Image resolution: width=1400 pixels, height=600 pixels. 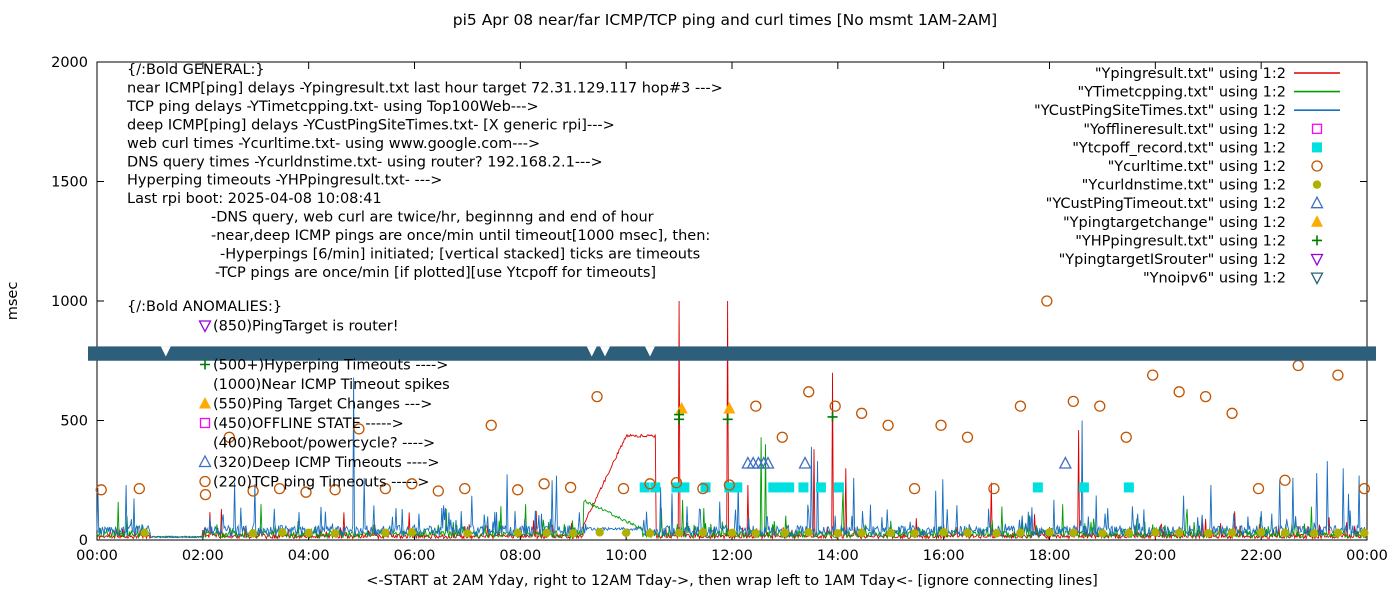 What do you see at coordinates (324, 444) in the screenshot?
I see `anomaly-text: (400)Reboot/powercycle? ---->` at bounding box center [324, 444].